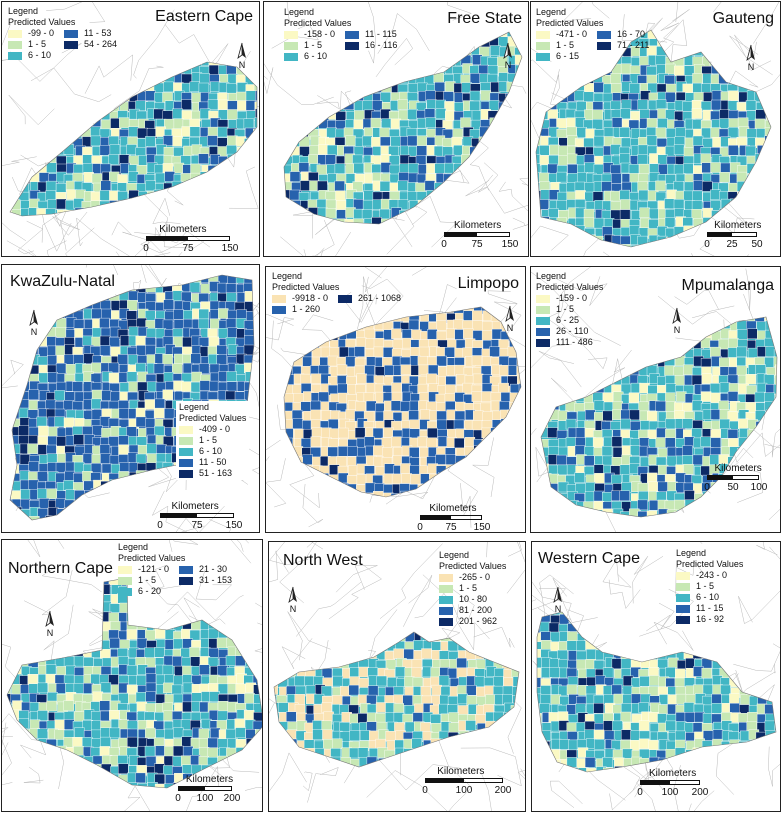  I want to click on legend-label: -158 - 0, so click(320, 34).